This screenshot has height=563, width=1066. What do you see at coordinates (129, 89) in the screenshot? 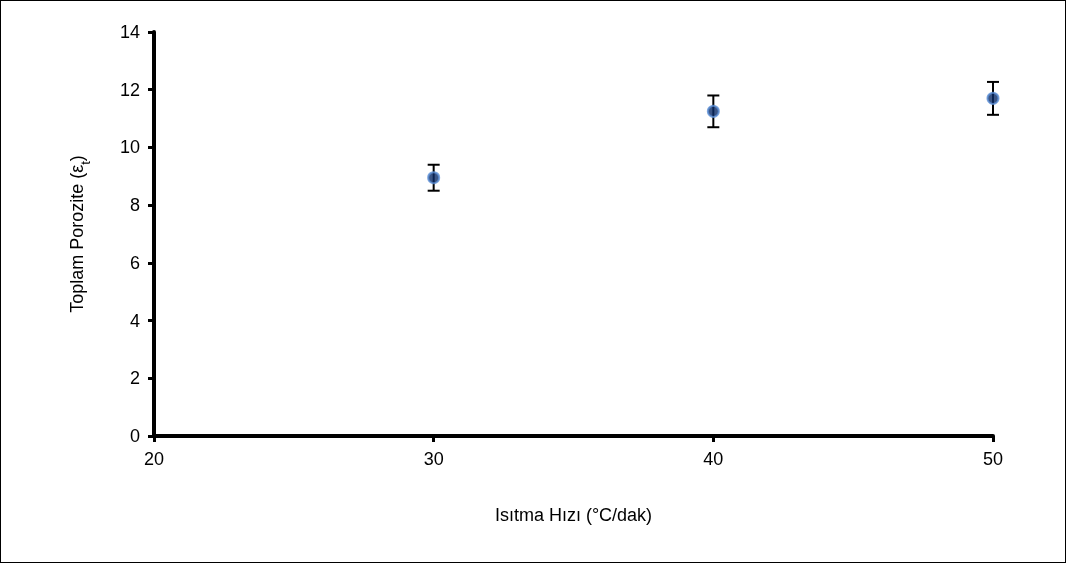
I see `y-tick-label: 12` at bounding box center [129, 89].